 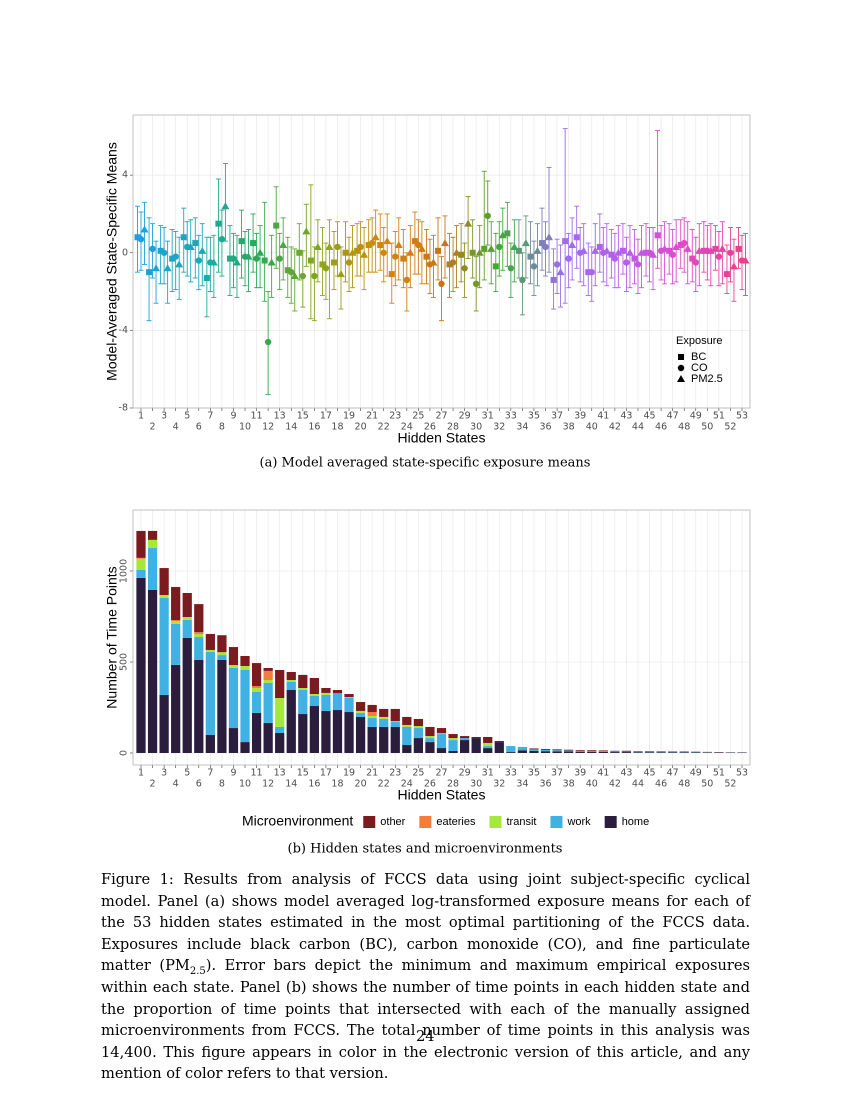 I want to click on x-tick-label: 32, so click(x=499, y=784).